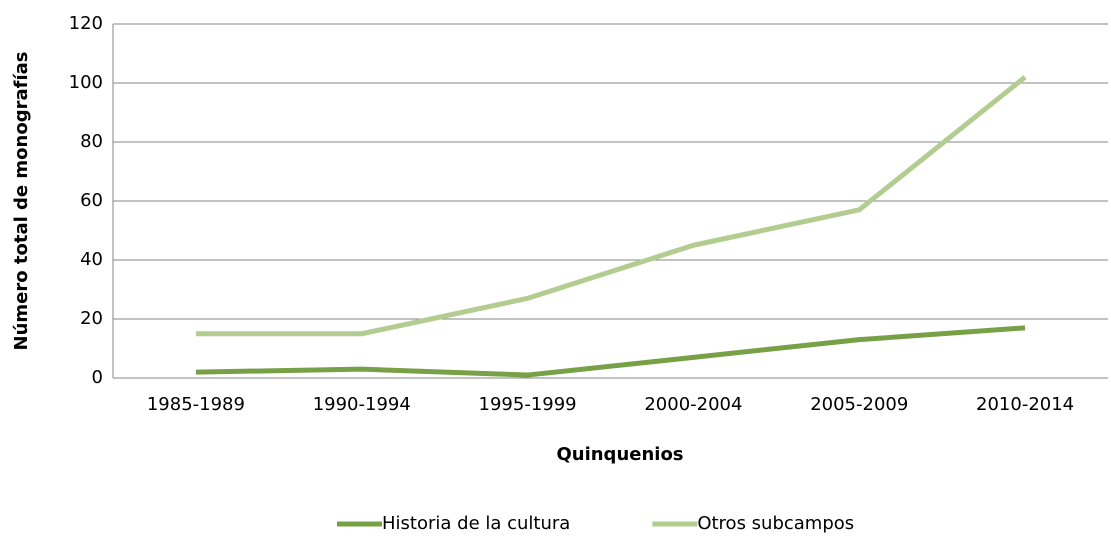 The image size is (1111, 536). I want to click on legend-label: Otros subcampos, so click(775, 523).